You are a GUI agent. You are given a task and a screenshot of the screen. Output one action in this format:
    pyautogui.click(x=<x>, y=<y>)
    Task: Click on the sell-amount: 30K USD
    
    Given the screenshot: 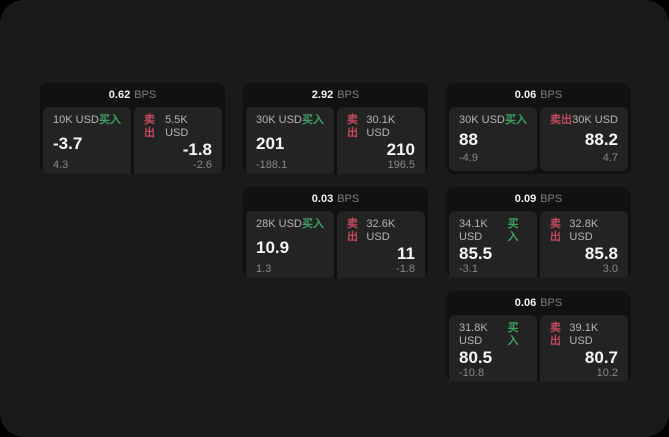 What is the action you would take?
    pyautogui.click(x=595, y=120)
    